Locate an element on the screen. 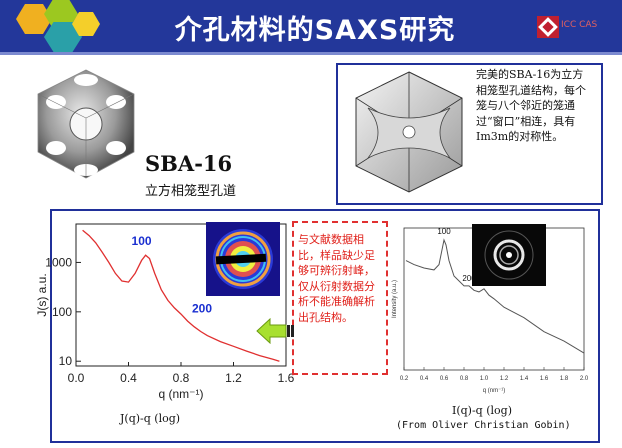  left-chart-caption: J(q)-q (log) is located at coordinates (150, 418).